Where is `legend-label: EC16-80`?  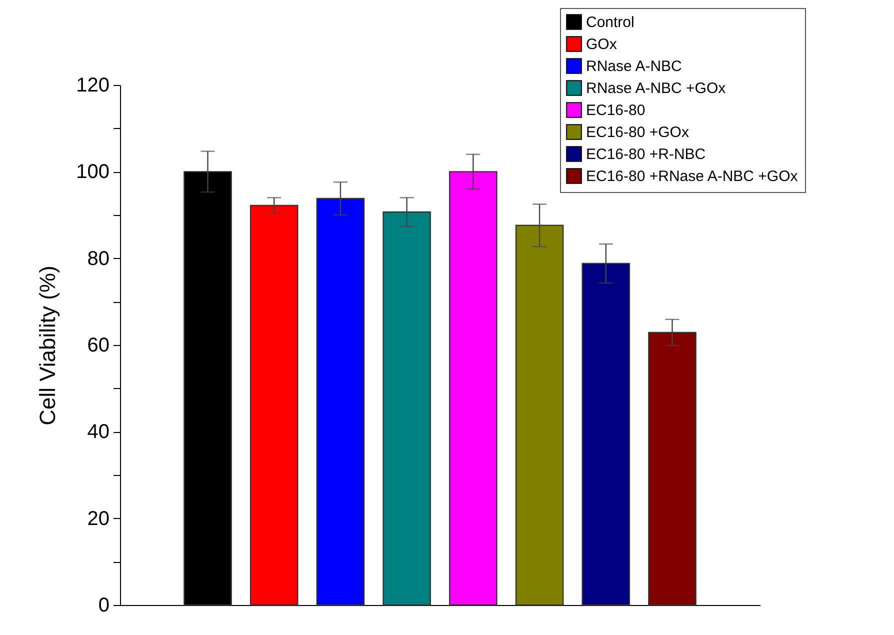 legend-label: EC16-80 is located at coordinates (616, 110).